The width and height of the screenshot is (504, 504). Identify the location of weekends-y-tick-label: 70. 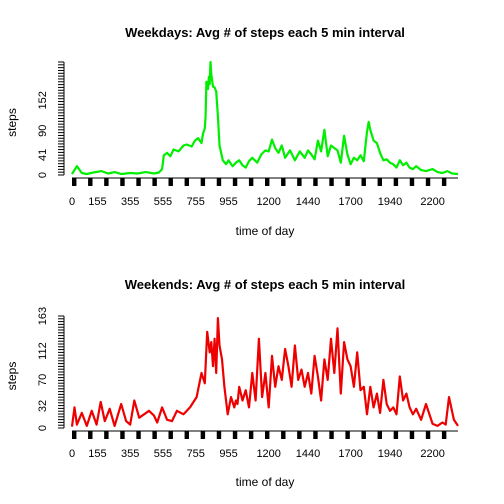
(43, 380).